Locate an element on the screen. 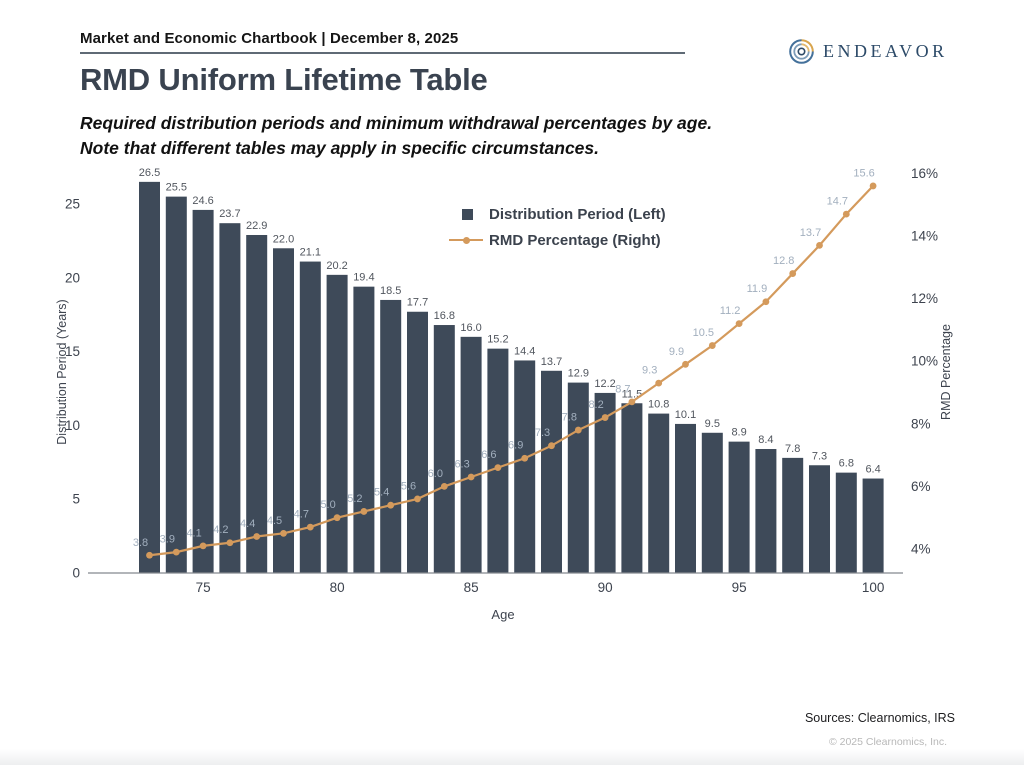  line-value-label: 4.1 is located at coordinates (193, 533).